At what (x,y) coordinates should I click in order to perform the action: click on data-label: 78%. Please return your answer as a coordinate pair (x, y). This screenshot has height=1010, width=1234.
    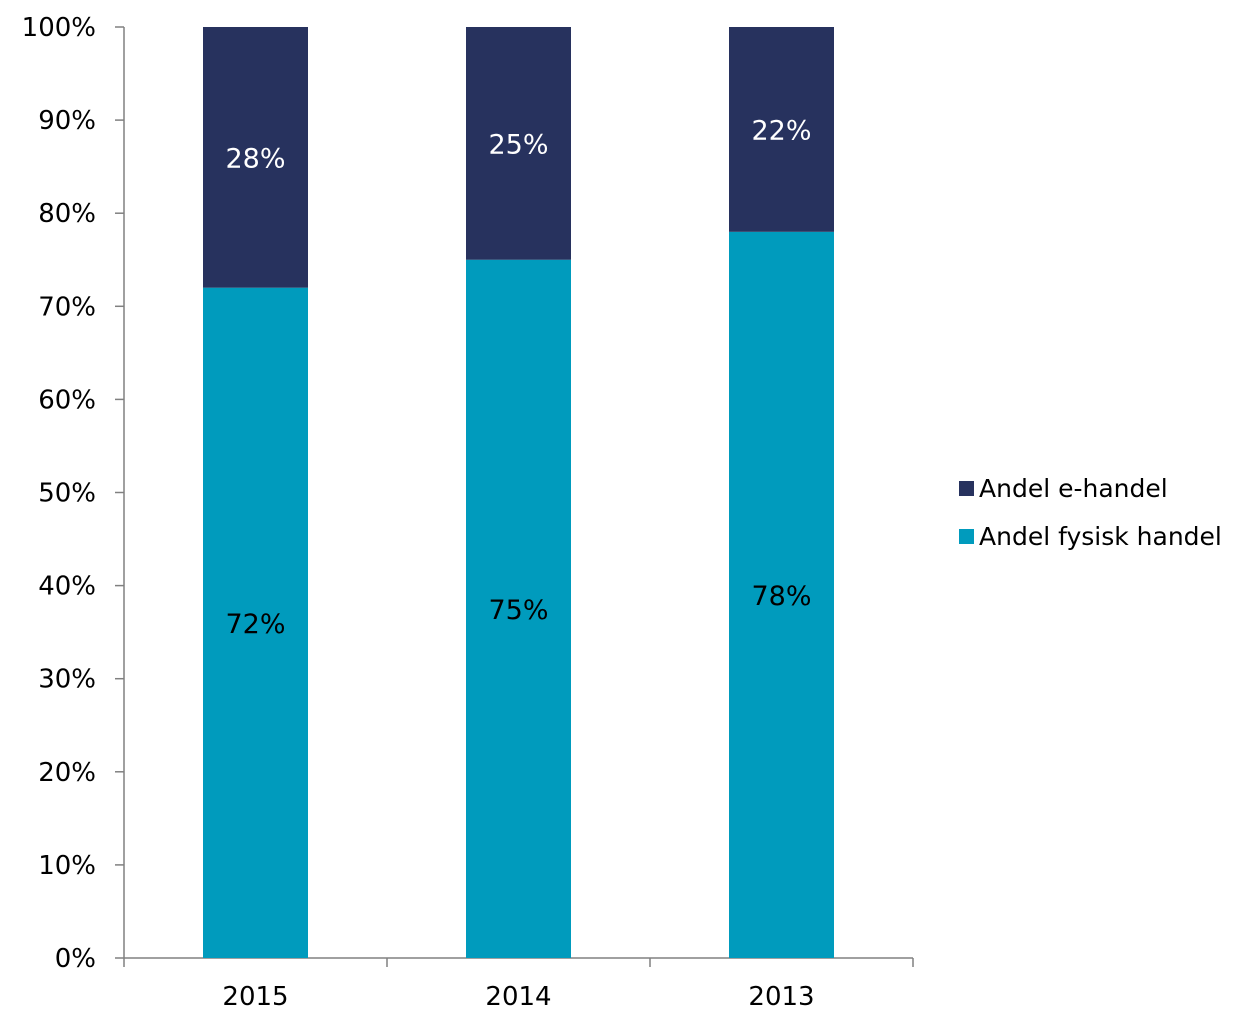
    Looking at the image, I should click on (781, 596).